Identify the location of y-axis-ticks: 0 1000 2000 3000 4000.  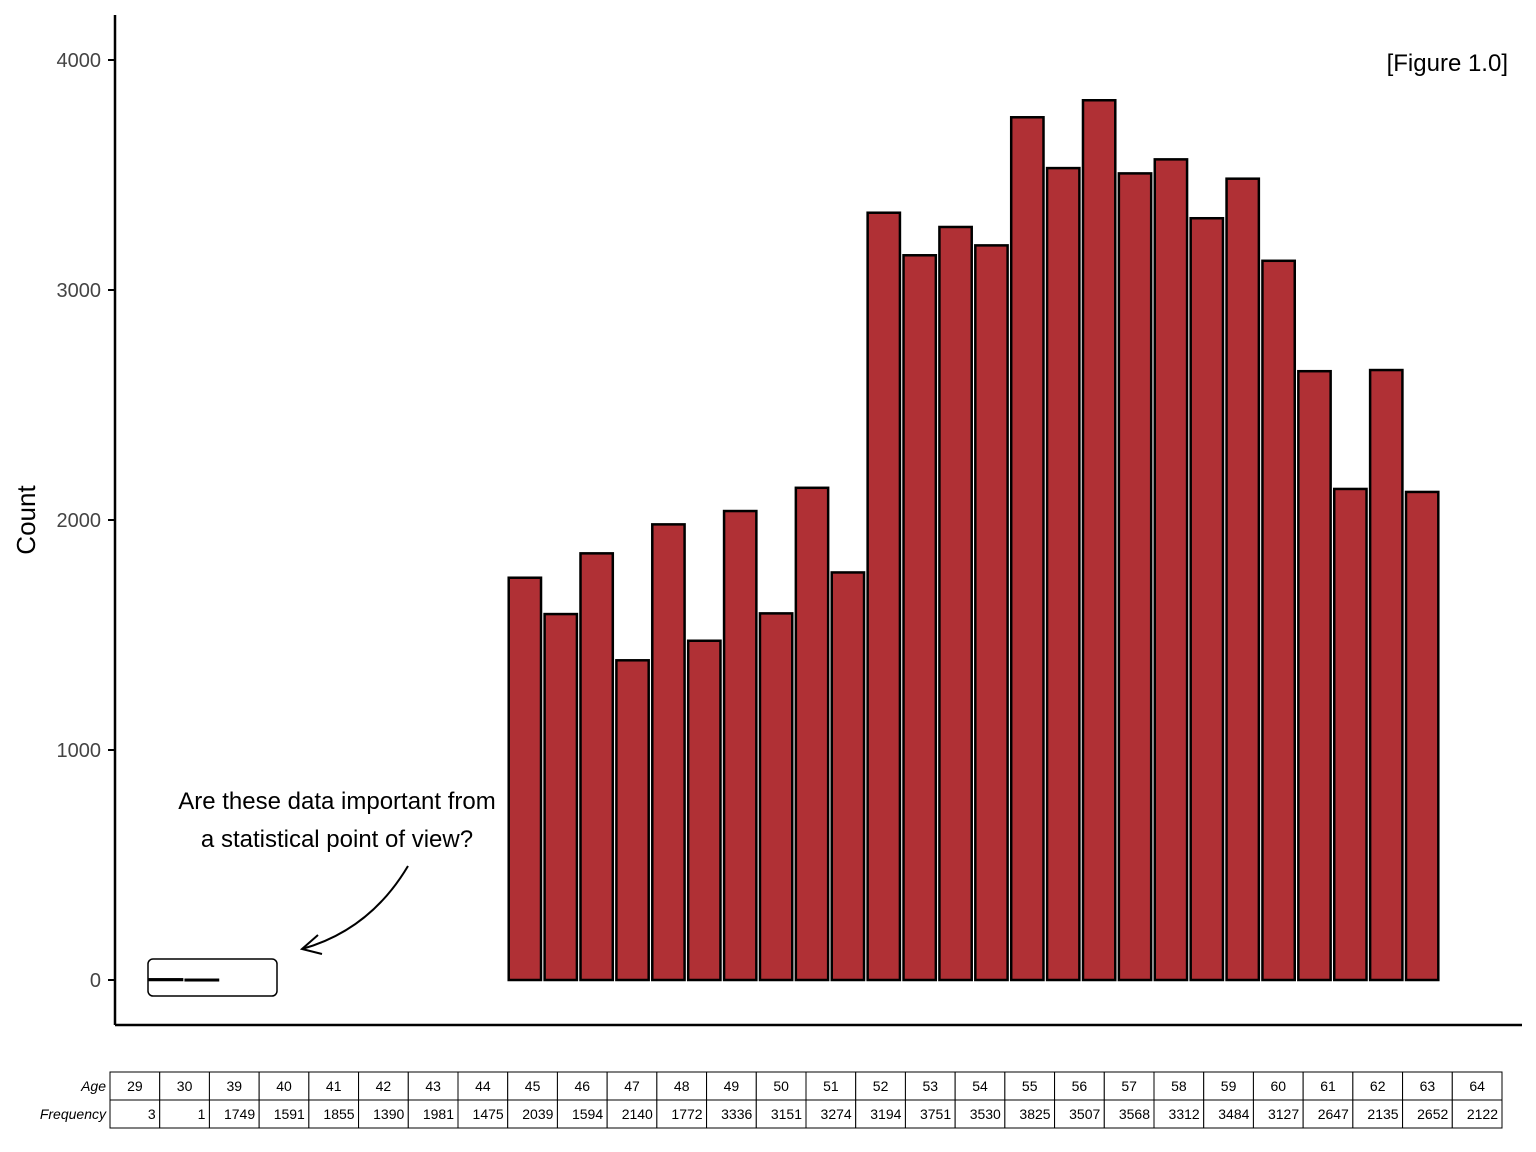
(86, 521).